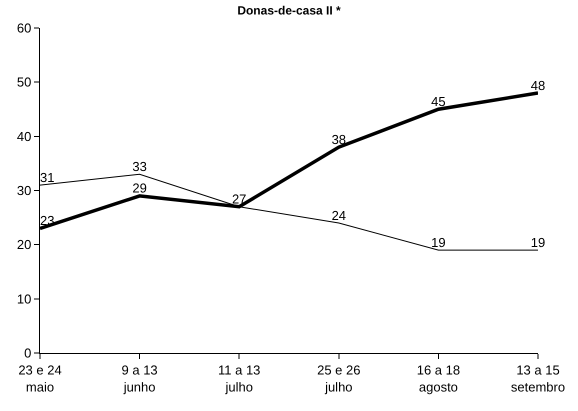 Image resolution: width=578 pixels, height=411 pixels. Describe the element at coordinates (139, 188) in the screenshot. I see `data-label: 29` at that location.